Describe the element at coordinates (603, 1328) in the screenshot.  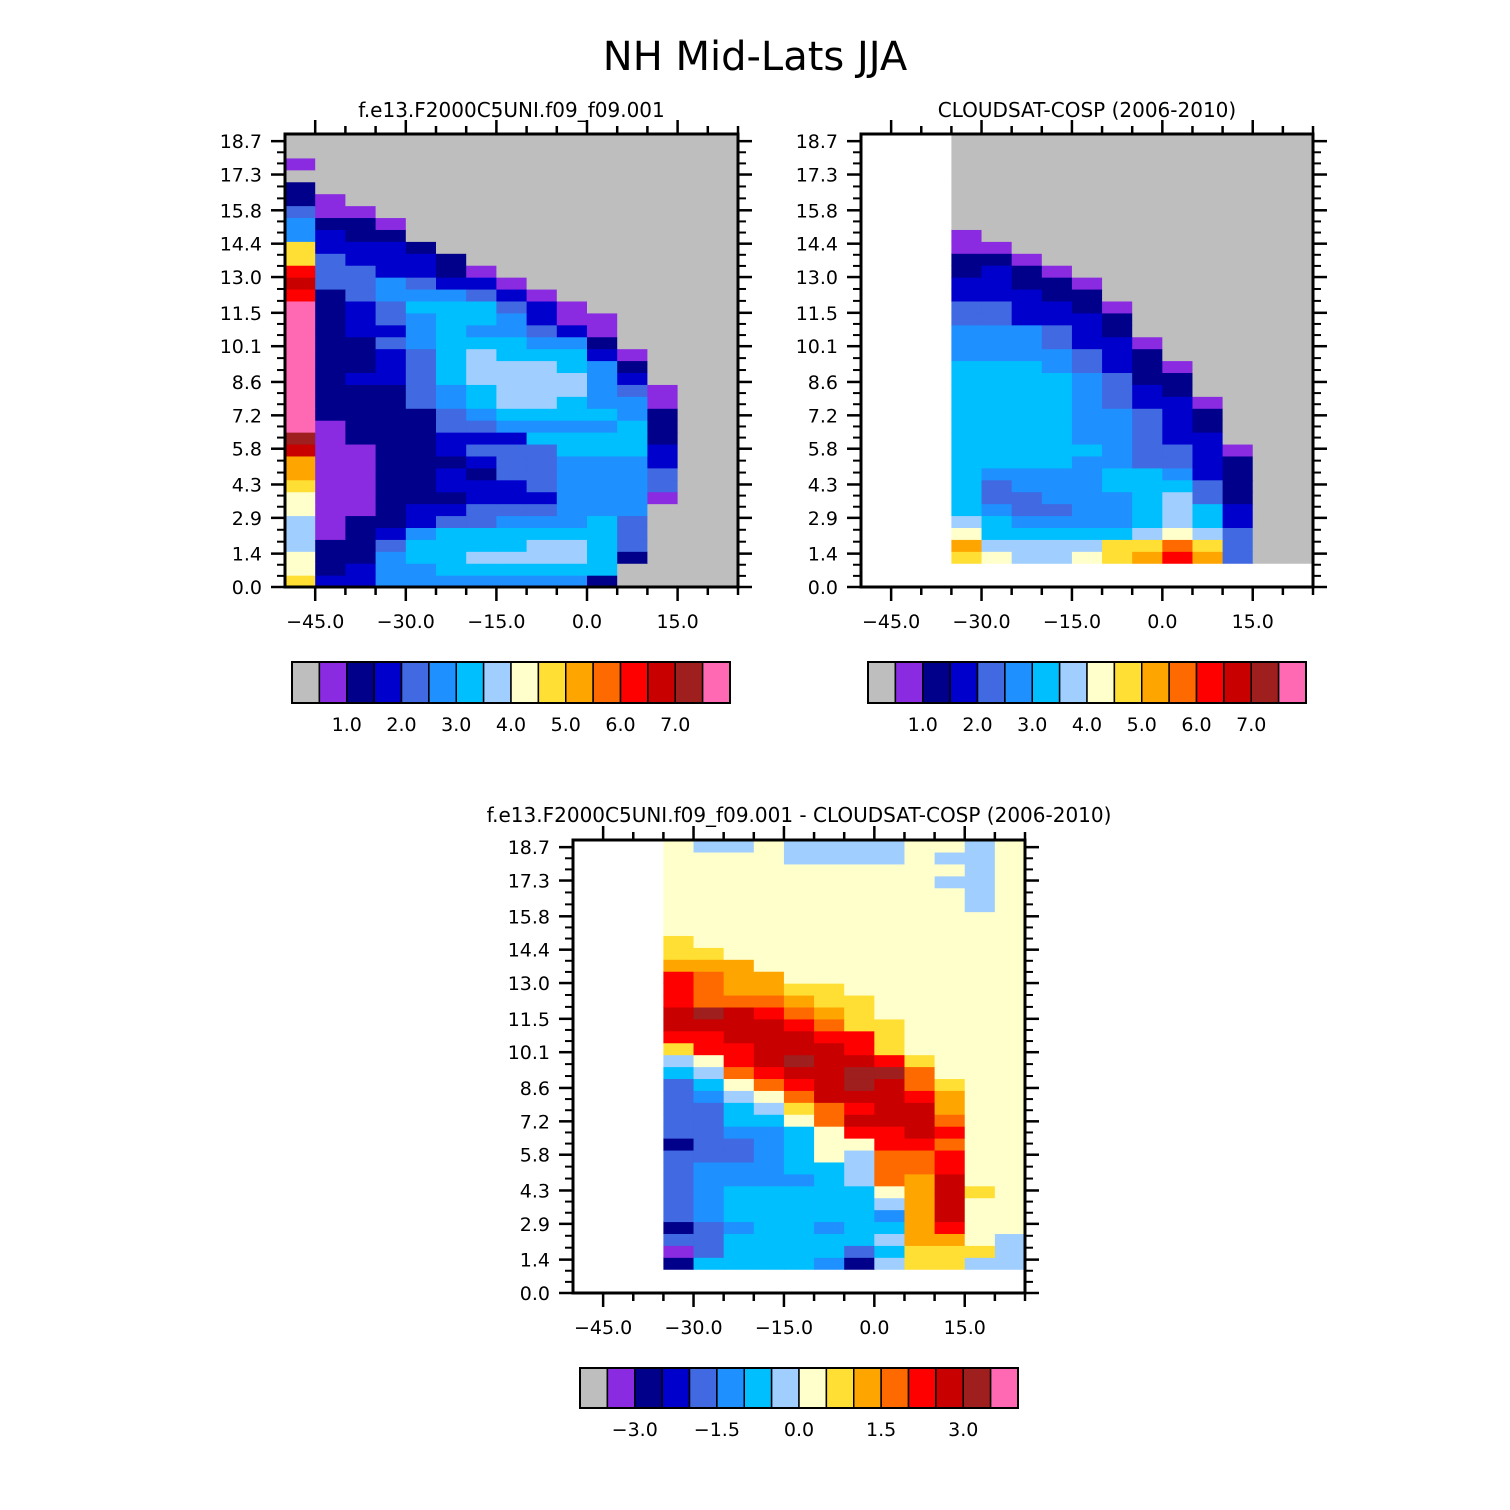
I see `x-tick-label: −45.0` at that location.